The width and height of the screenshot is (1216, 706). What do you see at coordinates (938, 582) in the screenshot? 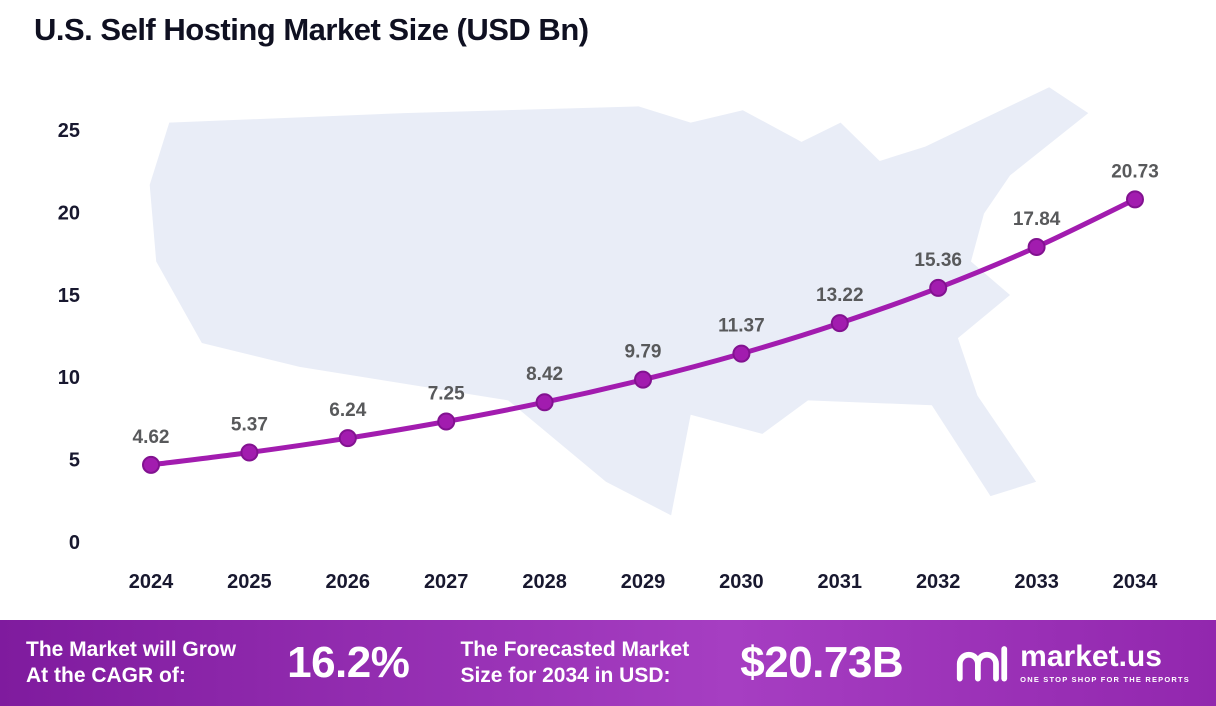
I see `x-axis-tick-label: 2032` at bounding box center [938, 582].